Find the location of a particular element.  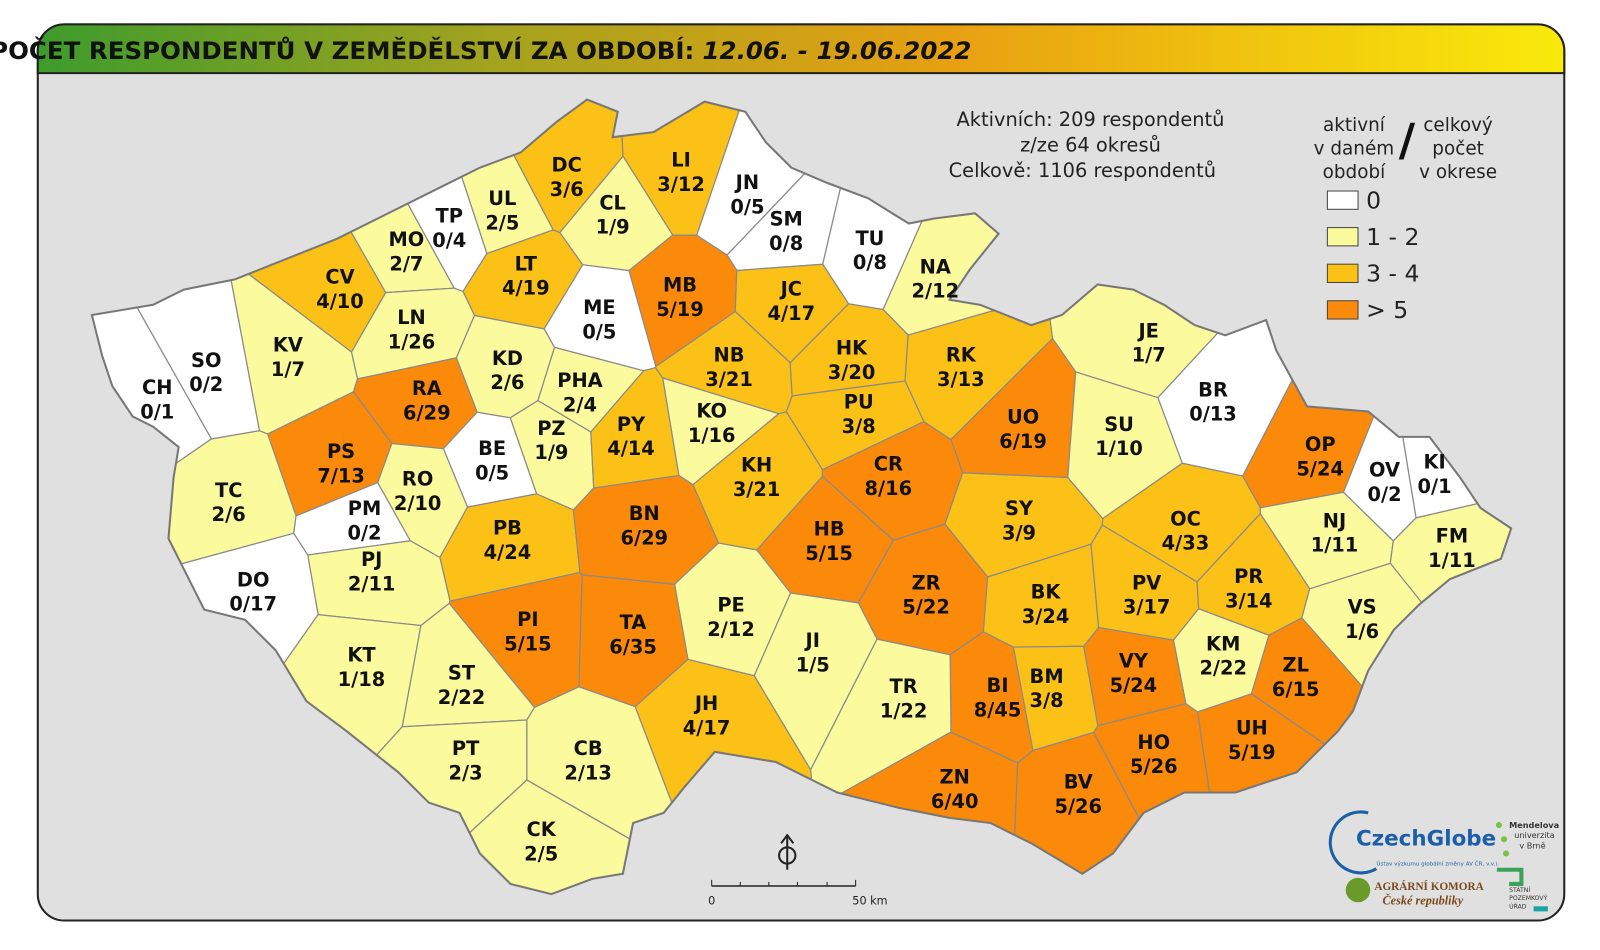

district-count: 5/19 is located at coordinates (680, 309).